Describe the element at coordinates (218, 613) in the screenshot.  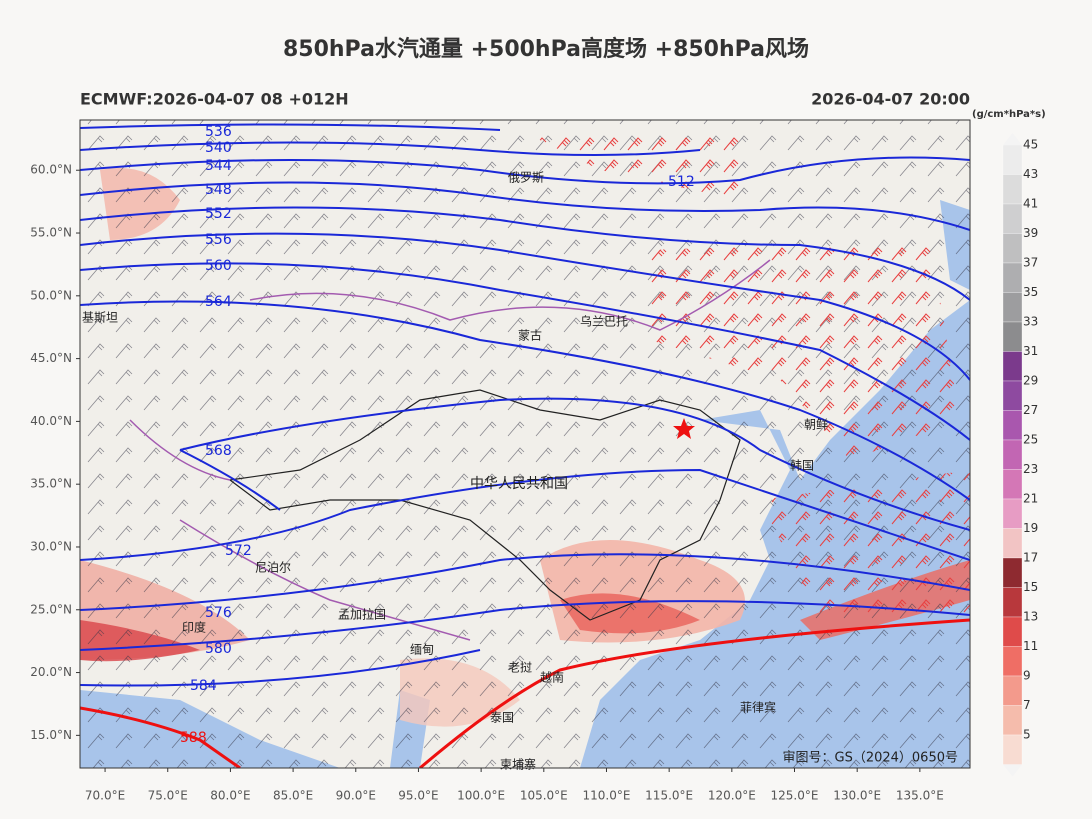
I see `contour-label: 576` at that location.